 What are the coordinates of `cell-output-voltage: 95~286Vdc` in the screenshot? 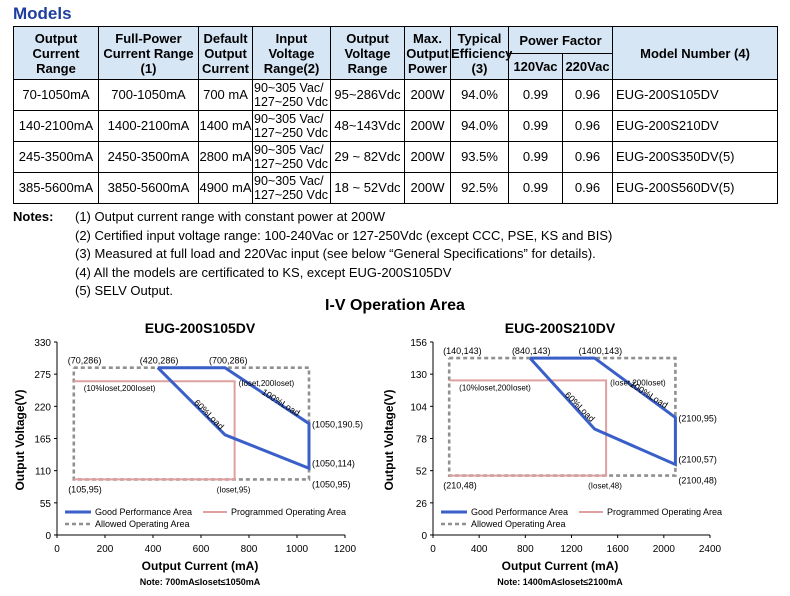 It's located at (367, 95).